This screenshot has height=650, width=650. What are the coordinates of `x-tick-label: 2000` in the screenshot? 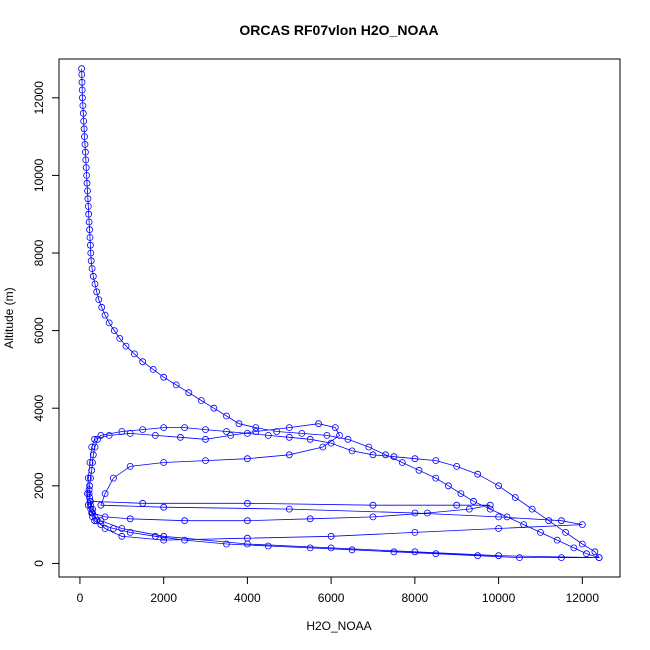 It's located at (163, 598).